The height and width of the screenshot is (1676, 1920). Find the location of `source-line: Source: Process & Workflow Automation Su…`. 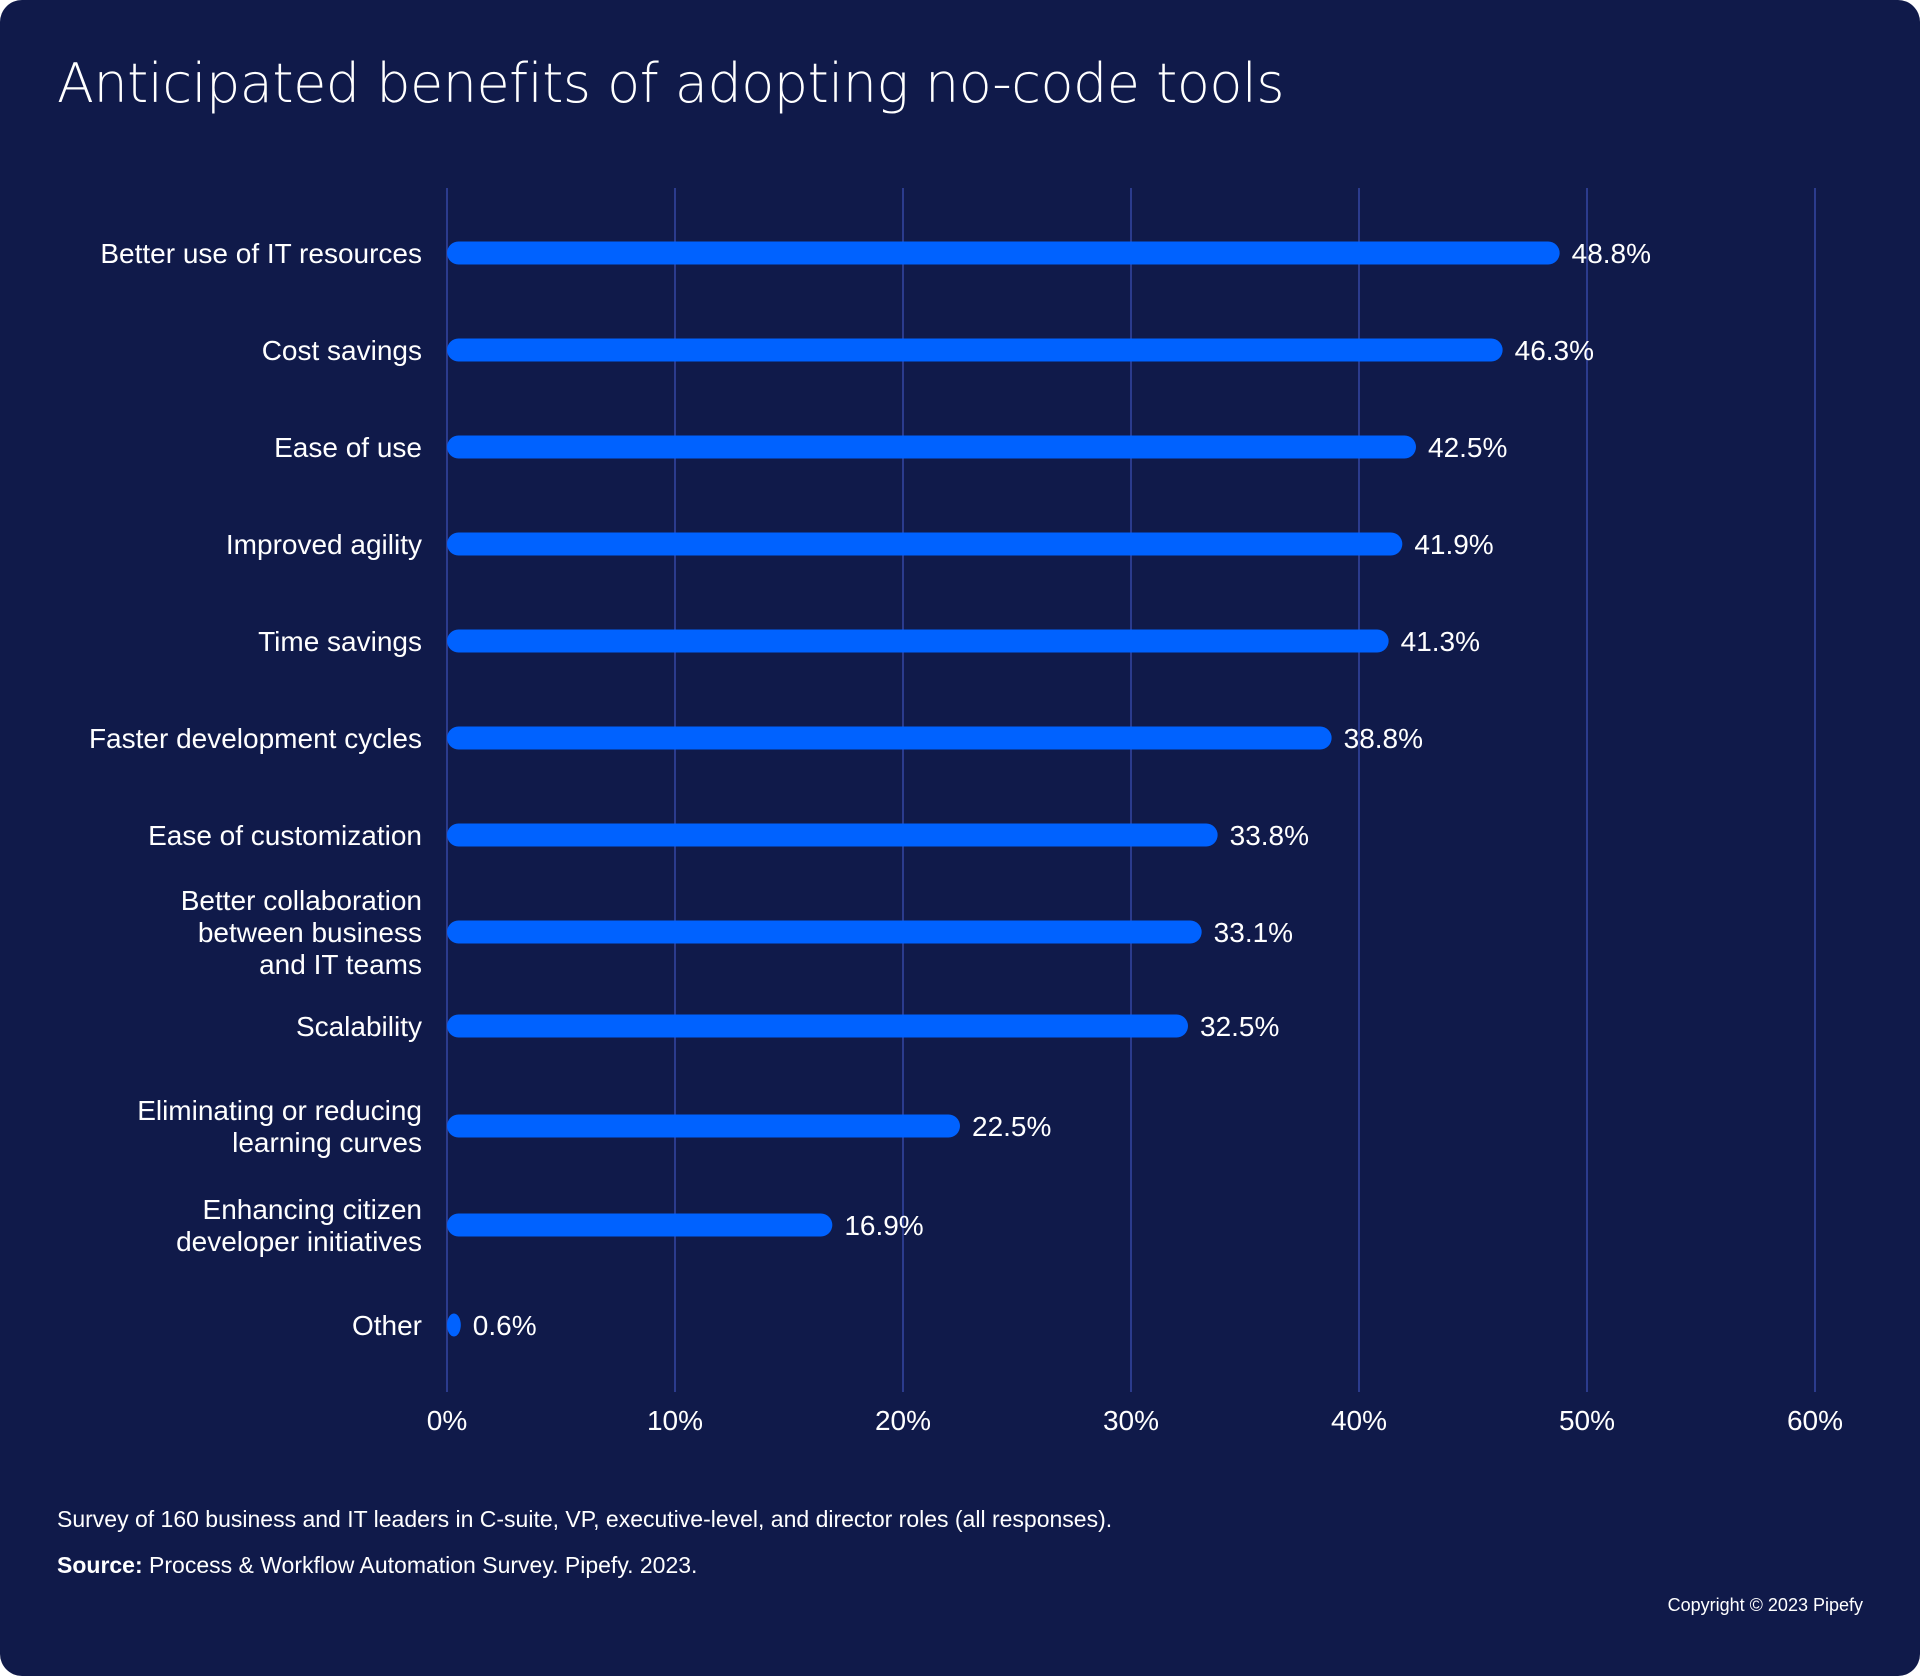

source-line: Source: Process & Workflow Automation Su… is located at coordinates (377, 1565).